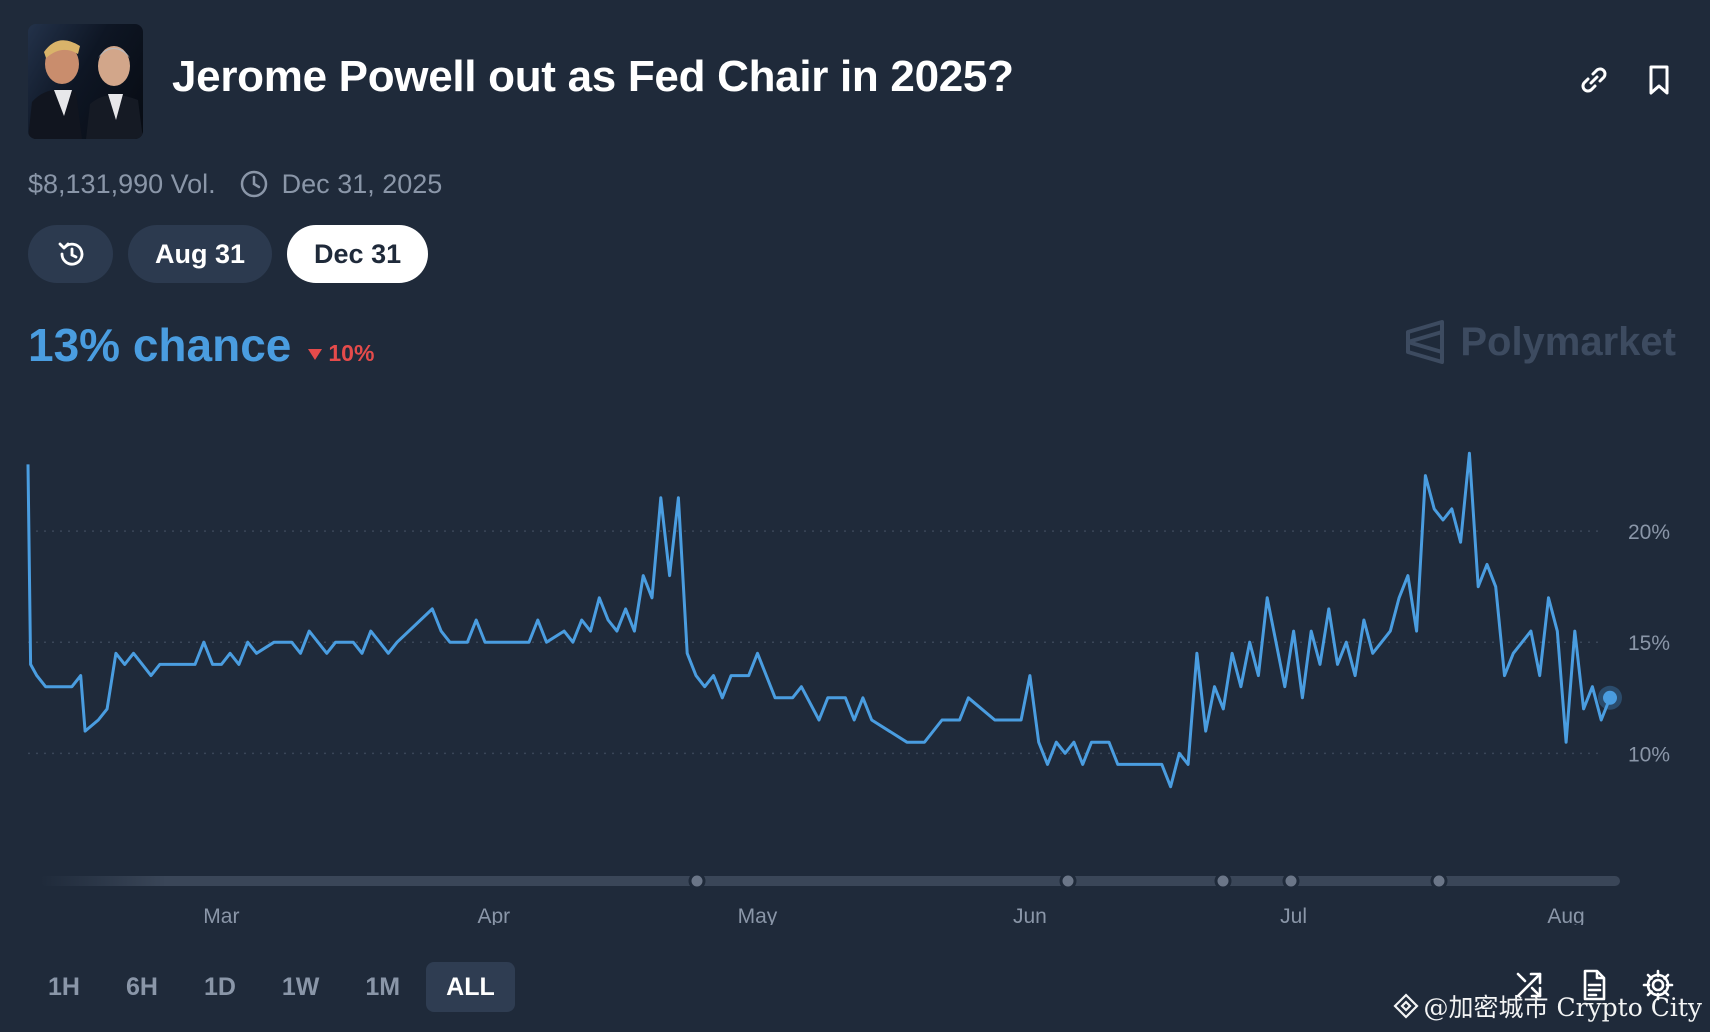  What do you see at coordinates (362, 183) in the screenshot?
I see `end-date-text: Dec 31, 2025` at bounding box center [362, 183].